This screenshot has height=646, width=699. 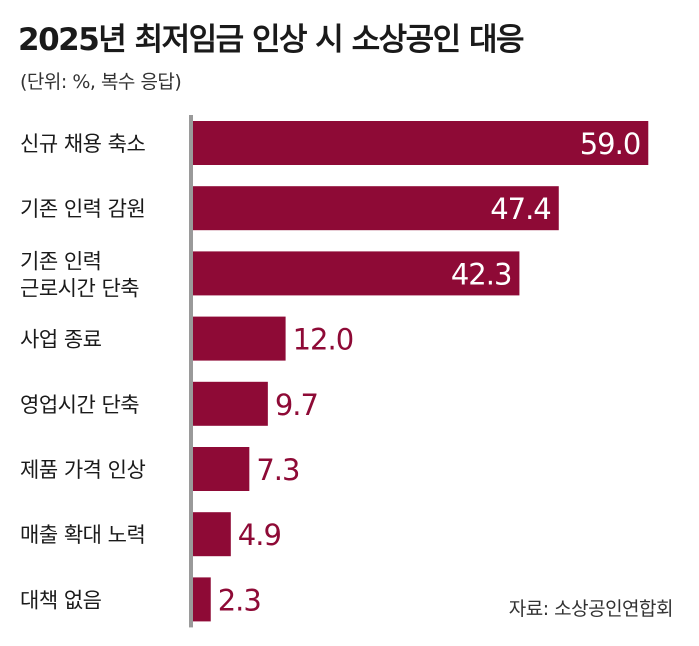 What do you see at coordinates (79, 405) in the screenshot?
I see `category-label: 영업시간 단축` at bounding box center [79, 405].